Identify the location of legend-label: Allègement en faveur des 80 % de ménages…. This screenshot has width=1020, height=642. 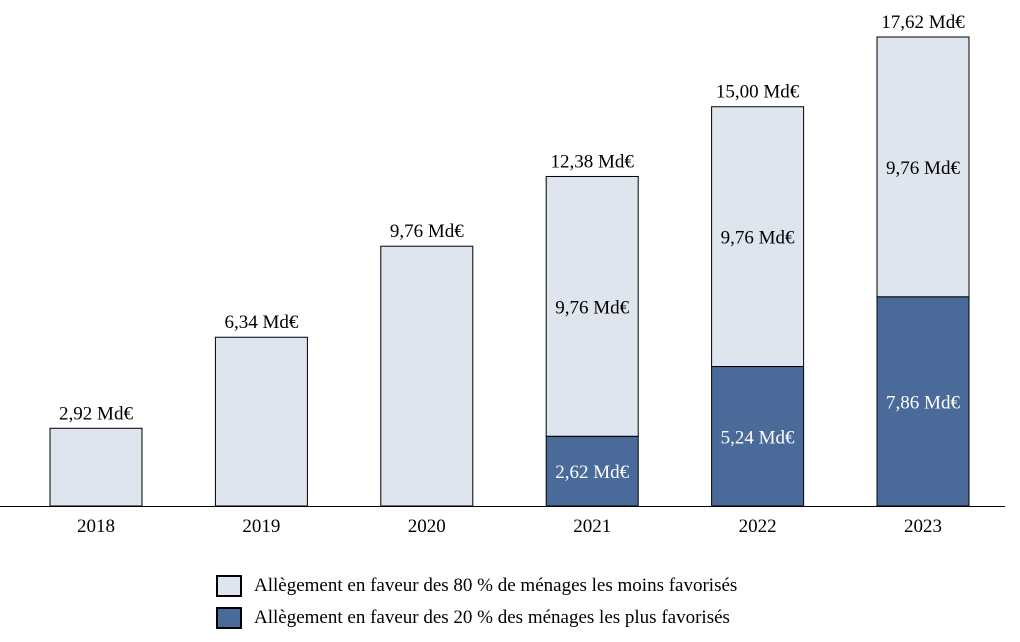
(496, 585).